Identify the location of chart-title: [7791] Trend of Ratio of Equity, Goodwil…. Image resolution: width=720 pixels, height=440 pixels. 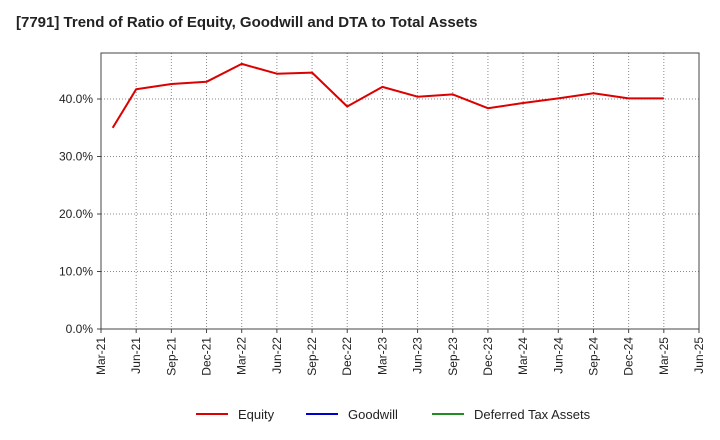
(247, 22).